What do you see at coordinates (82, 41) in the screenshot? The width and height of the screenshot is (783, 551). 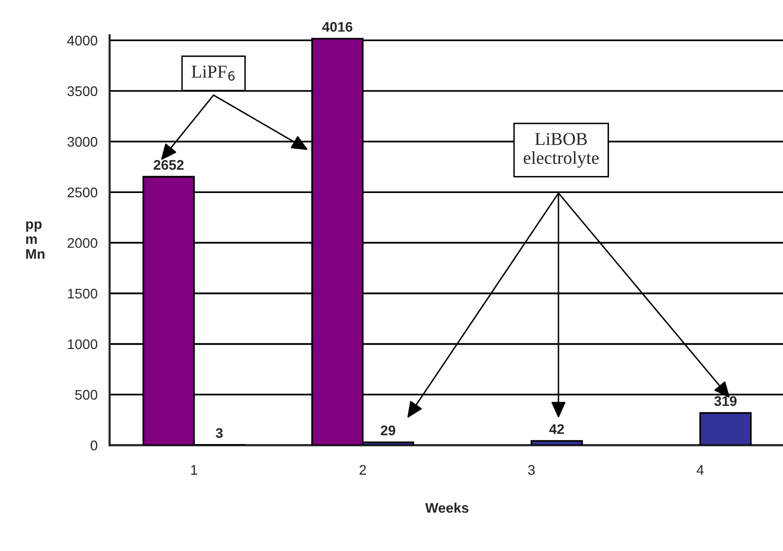 I see `y-tick-label: 4000` at bounding box center [82, 41].